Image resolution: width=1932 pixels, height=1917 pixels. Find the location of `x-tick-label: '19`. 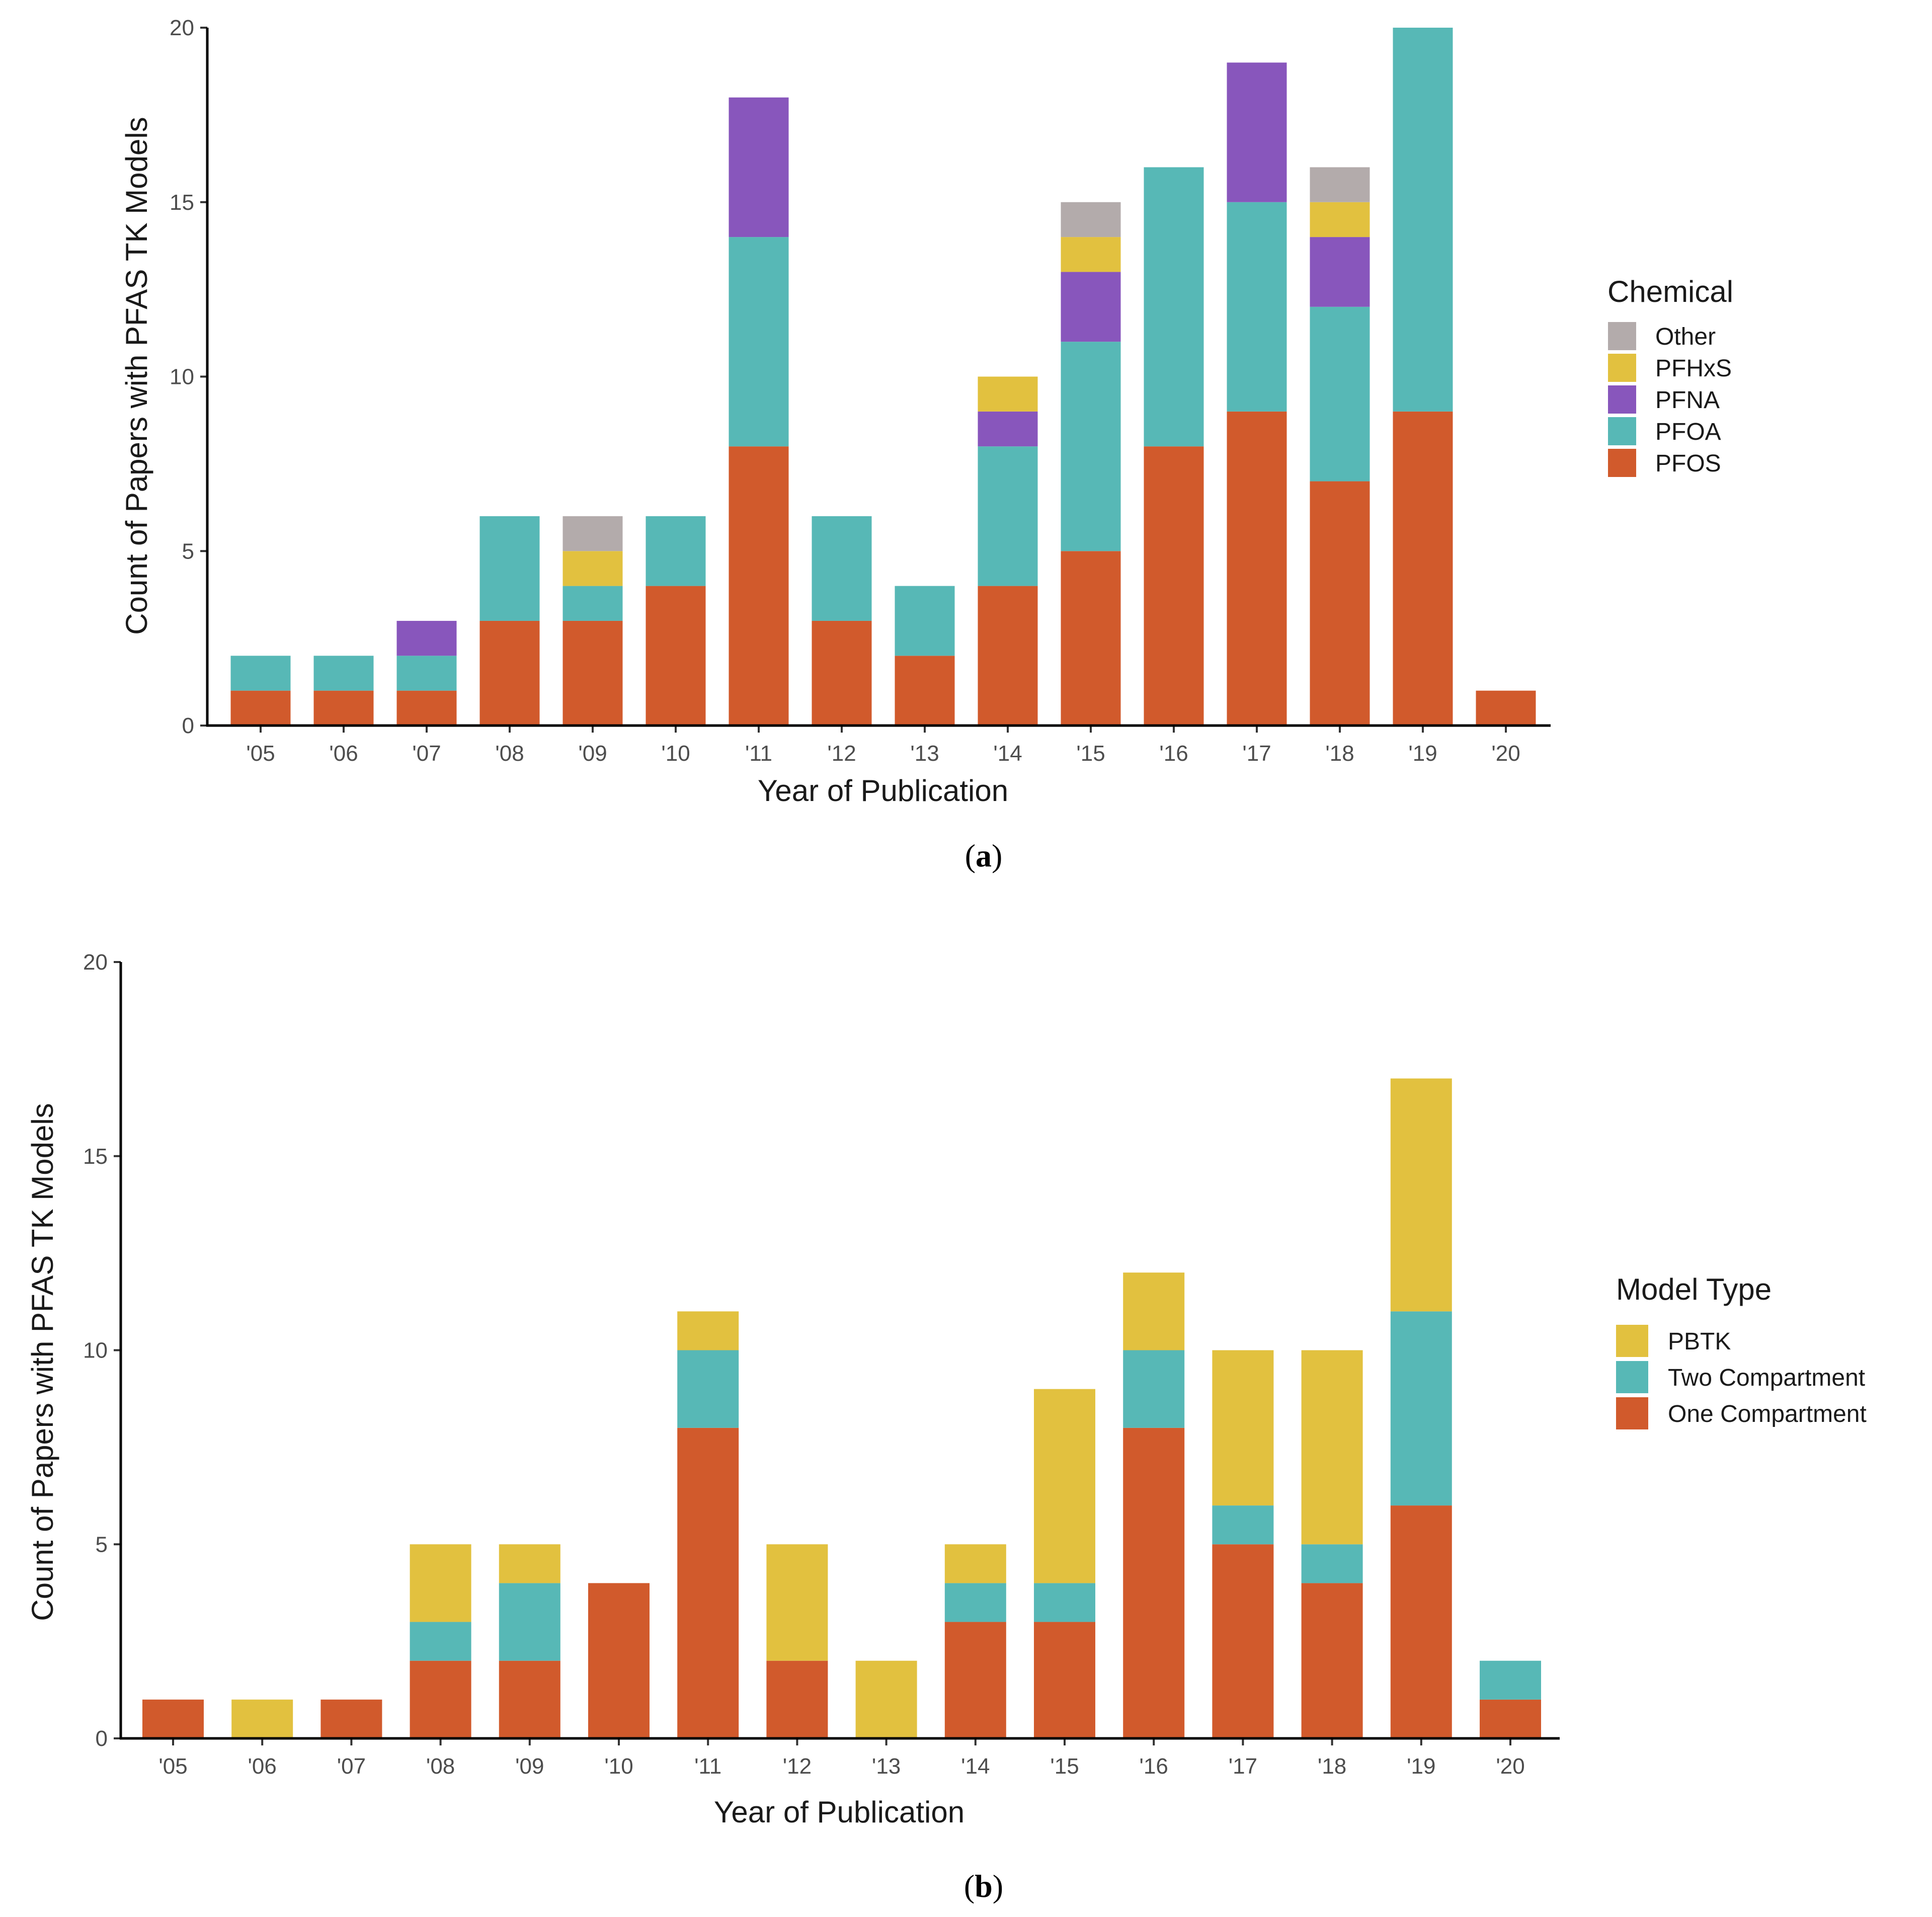

x-tick-label: '19 is located at coordinates (1422, 753).